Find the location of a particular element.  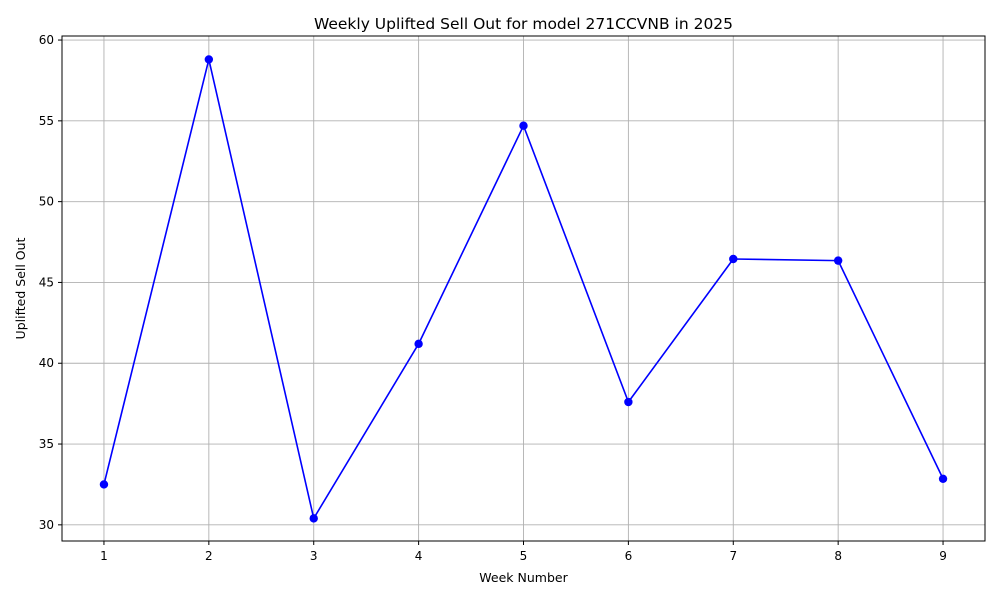

x-tick-label: 6 is located at coordinates (629, 556).